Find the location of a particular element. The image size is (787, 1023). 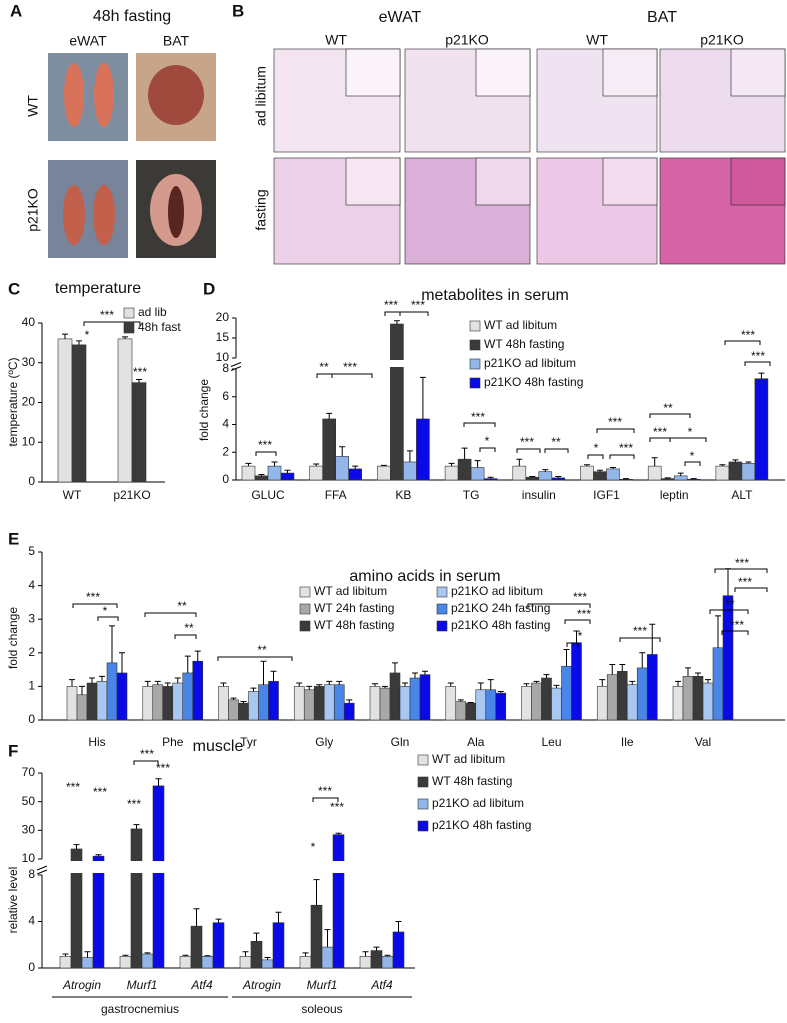

y-axis-label: fold change is located at coordinates (204, 410).